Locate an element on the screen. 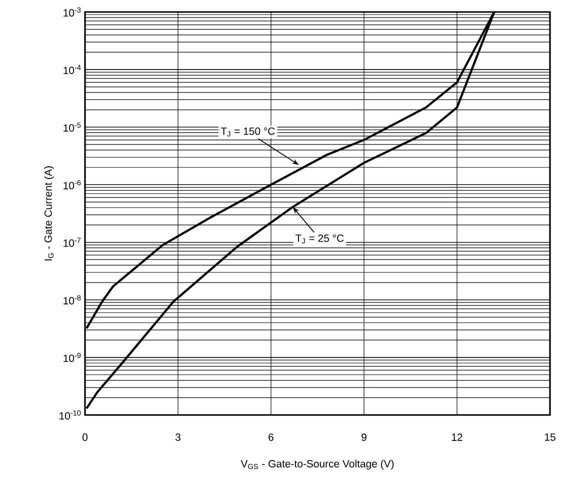  x-tick-label: 6 is located at coordinates (271, 437).